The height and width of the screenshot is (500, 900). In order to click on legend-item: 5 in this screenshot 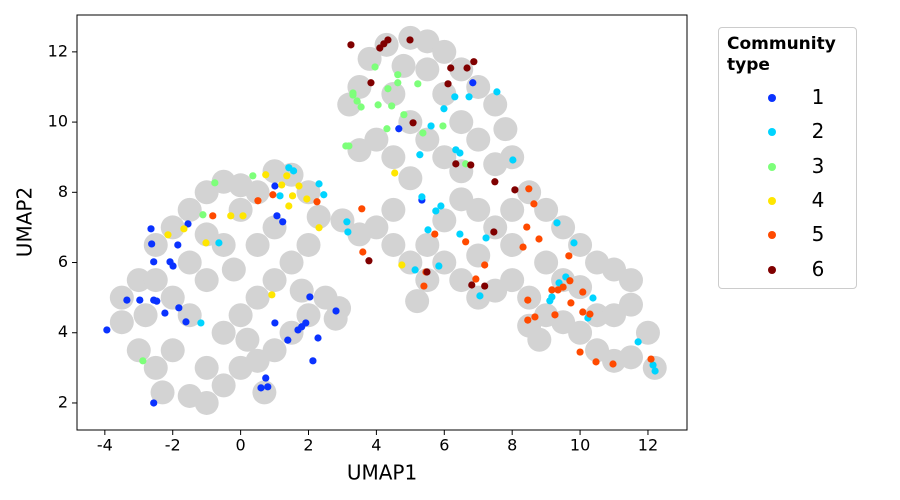, I will do `click(788, 235)`.